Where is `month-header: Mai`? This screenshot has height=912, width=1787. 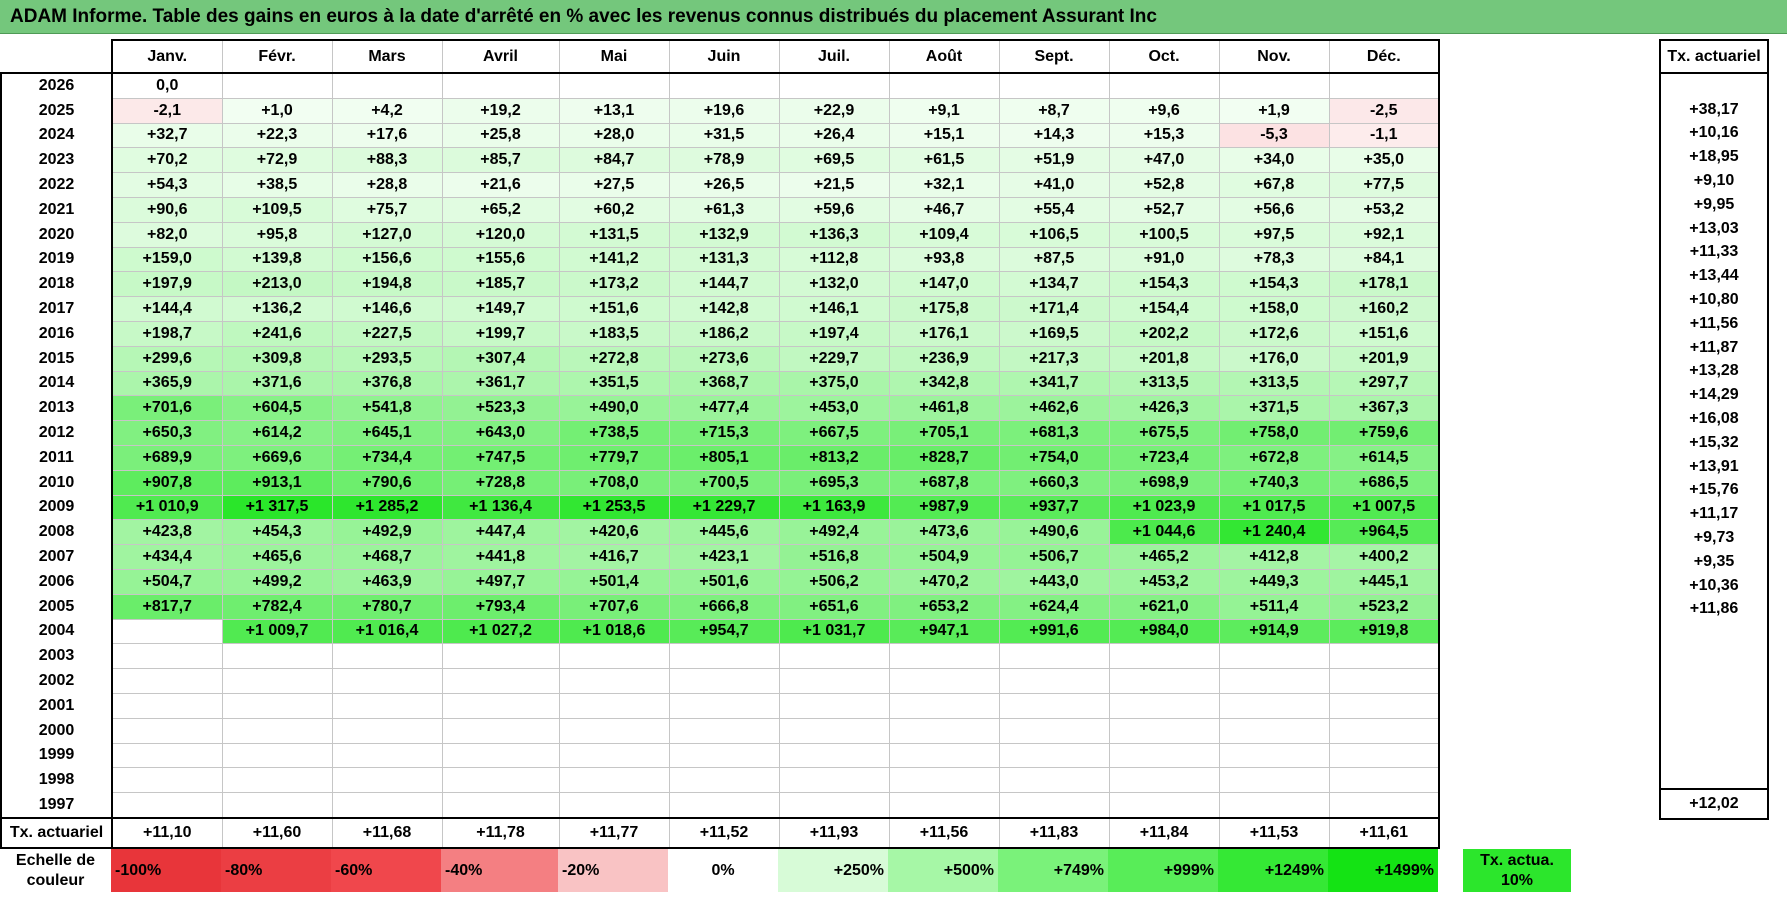
month-header: Mai is located at coordinates (614, 56).